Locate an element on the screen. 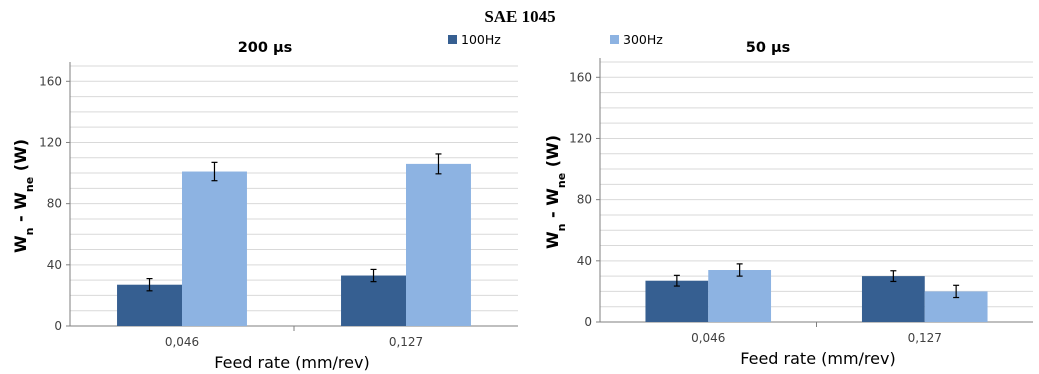 This screenshot has width=1039, height=374. legend-label-300hz: 300Hz is located at coordinates (643, 39).